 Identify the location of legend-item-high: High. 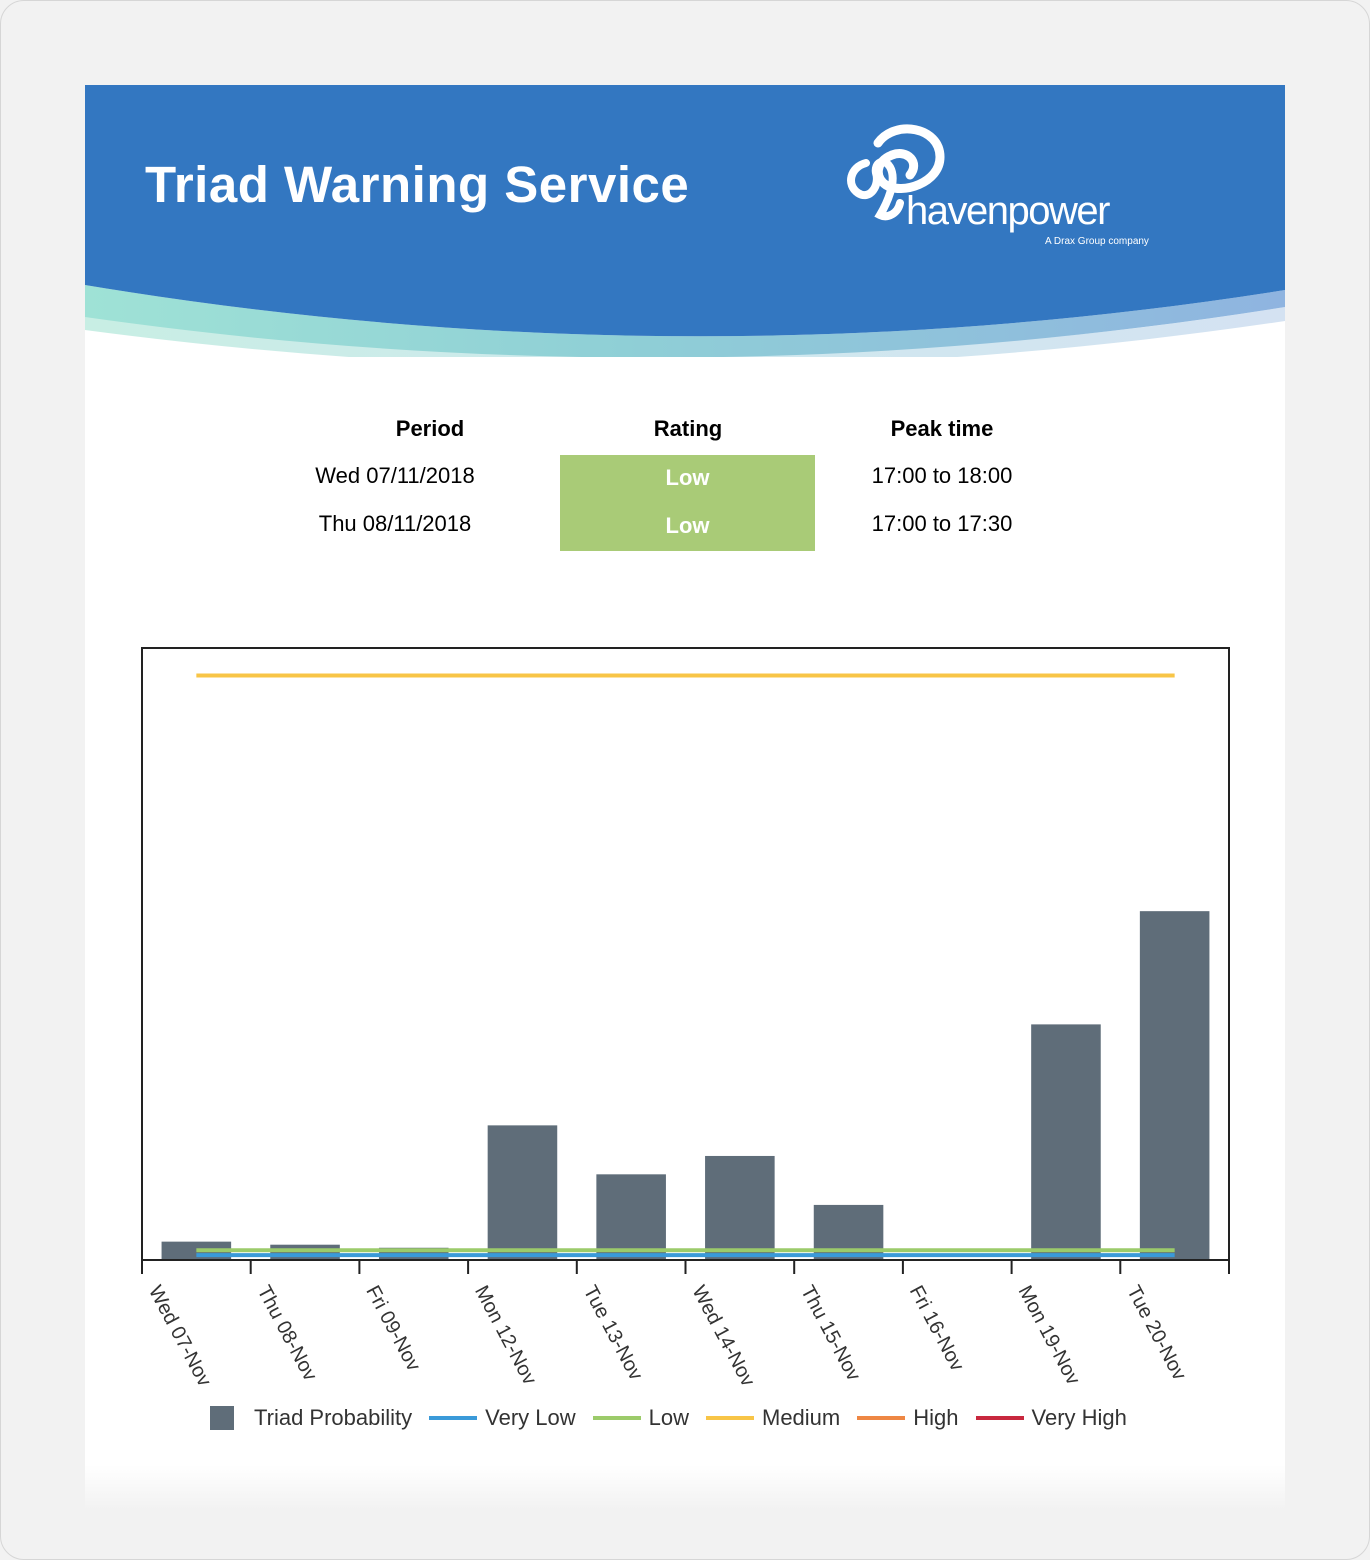
(908, 1418).